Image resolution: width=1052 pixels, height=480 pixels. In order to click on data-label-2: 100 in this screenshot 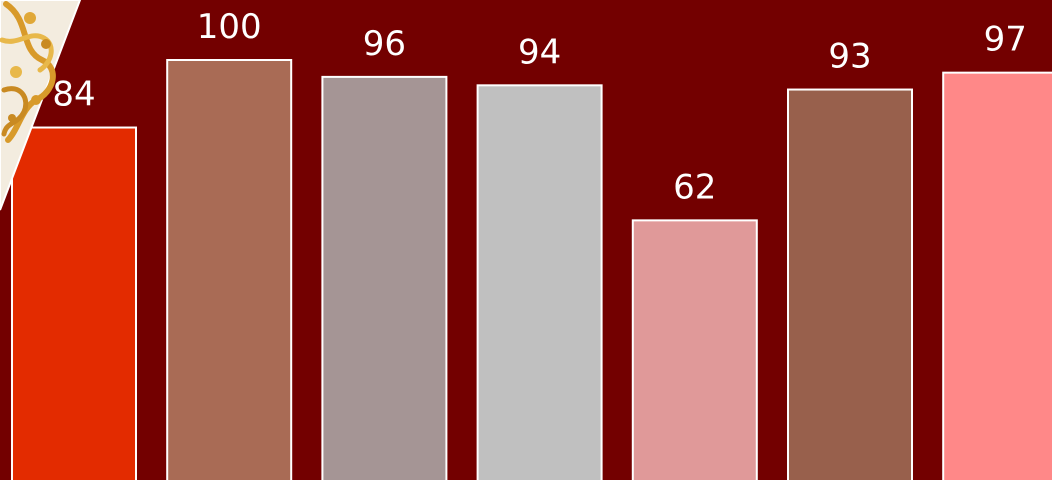, I will do `click(229, 27)`.